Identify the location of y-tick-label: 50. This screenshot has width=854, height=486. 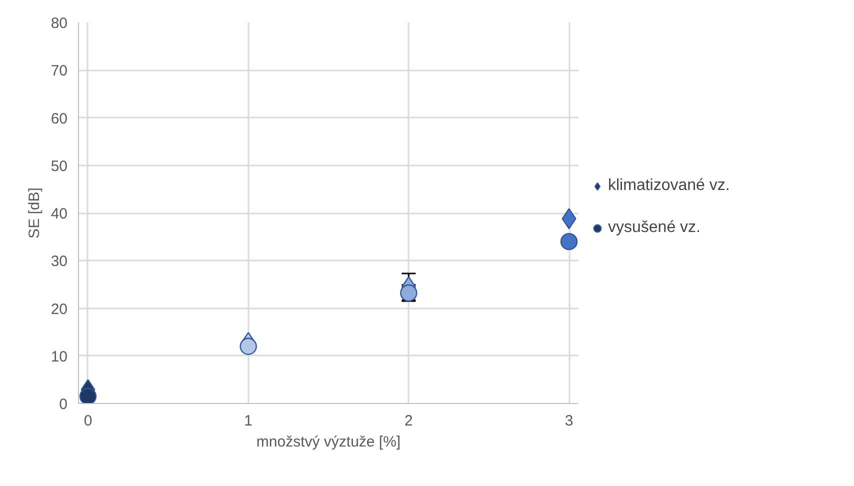
(59, 166).